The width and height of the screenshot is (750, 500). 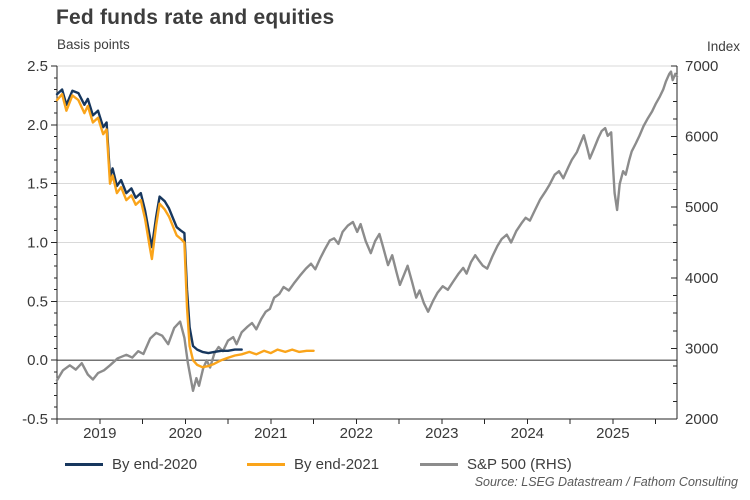 What do you see at coordinates (37, 360) in the screenshot?
I see `svg-text: 0.0` at bounding box center [37, 360].